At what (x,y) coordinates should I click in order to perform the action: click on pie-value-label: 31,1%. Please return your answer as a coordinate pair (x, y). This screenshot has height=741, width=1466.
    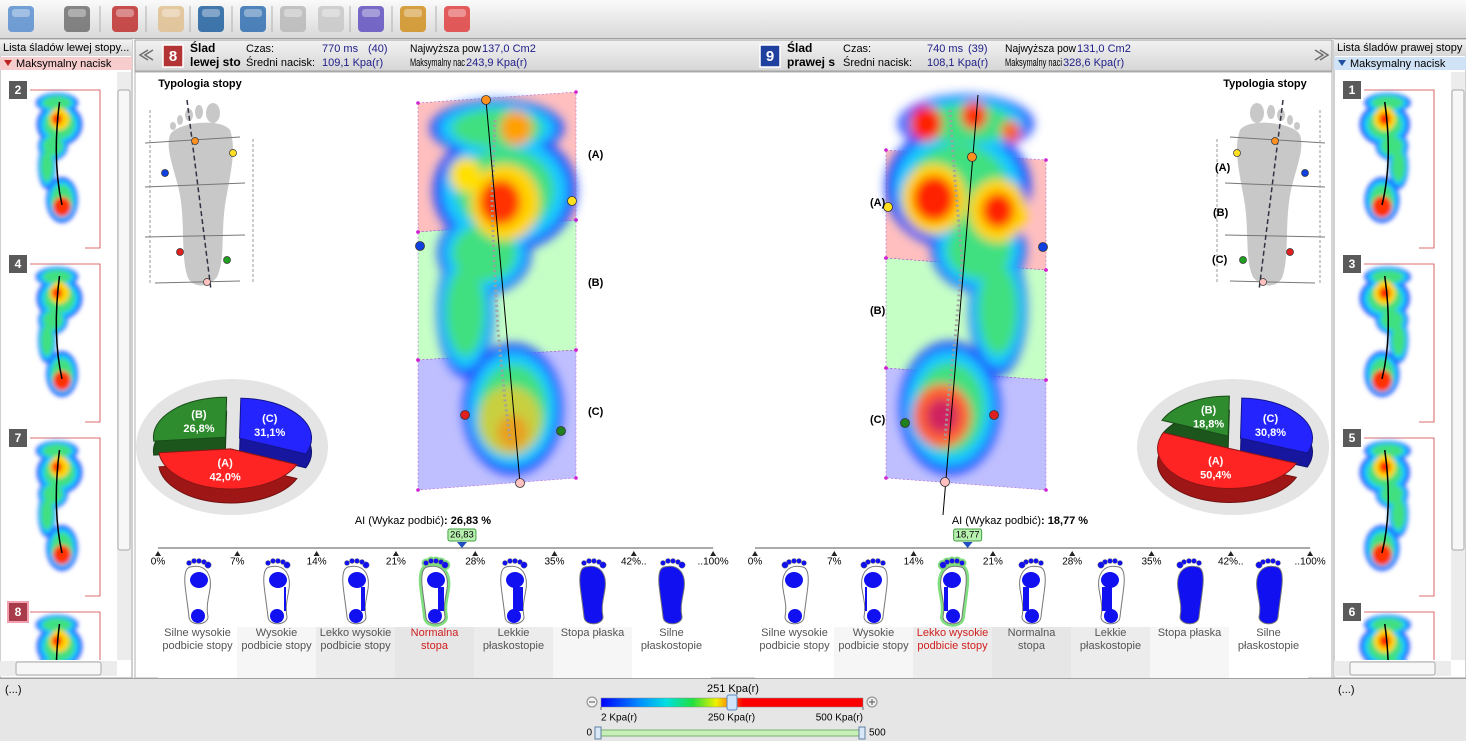
    Looking at the image, I should click on (269, 433).